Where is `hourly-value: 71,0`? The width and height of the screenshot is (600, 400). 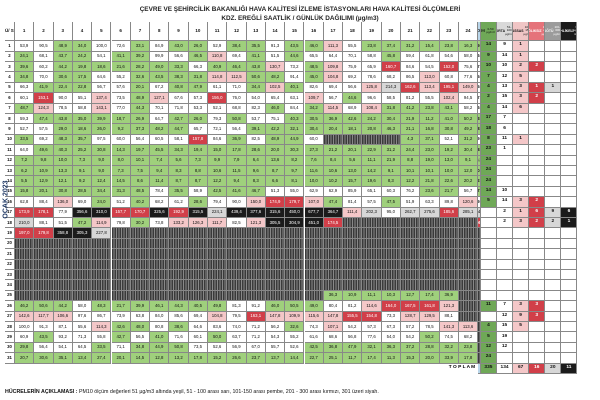 hourly-value: 71,0 is located at coordinates (237, 88).